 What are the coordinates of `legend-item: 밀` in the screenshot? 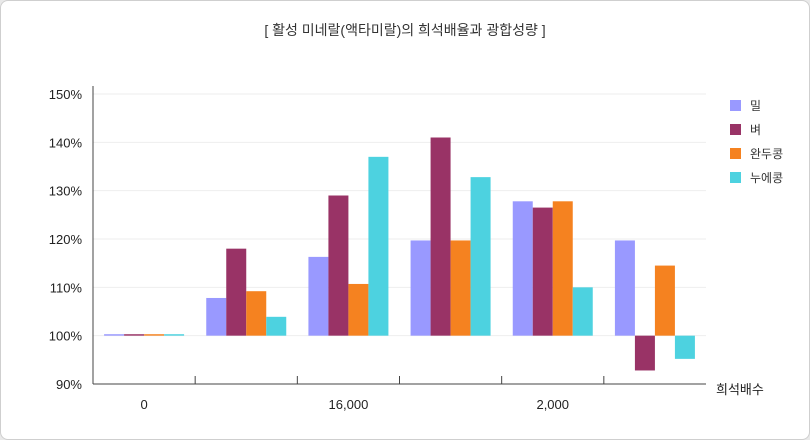 It's located at (756, 105).